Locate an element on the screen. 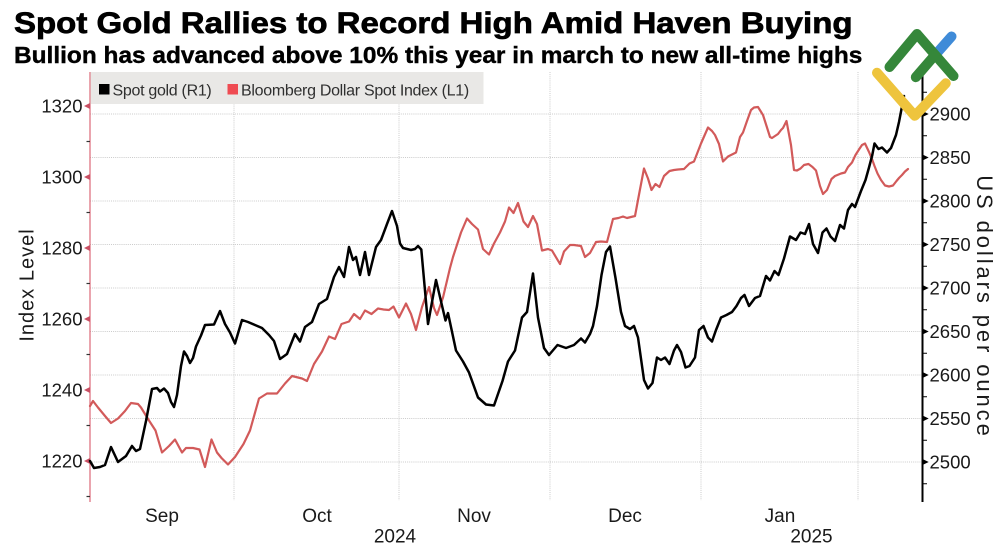 This screenshot has height=545, width=1000. svg-text: 2700 is located at coordinates (950, 288).